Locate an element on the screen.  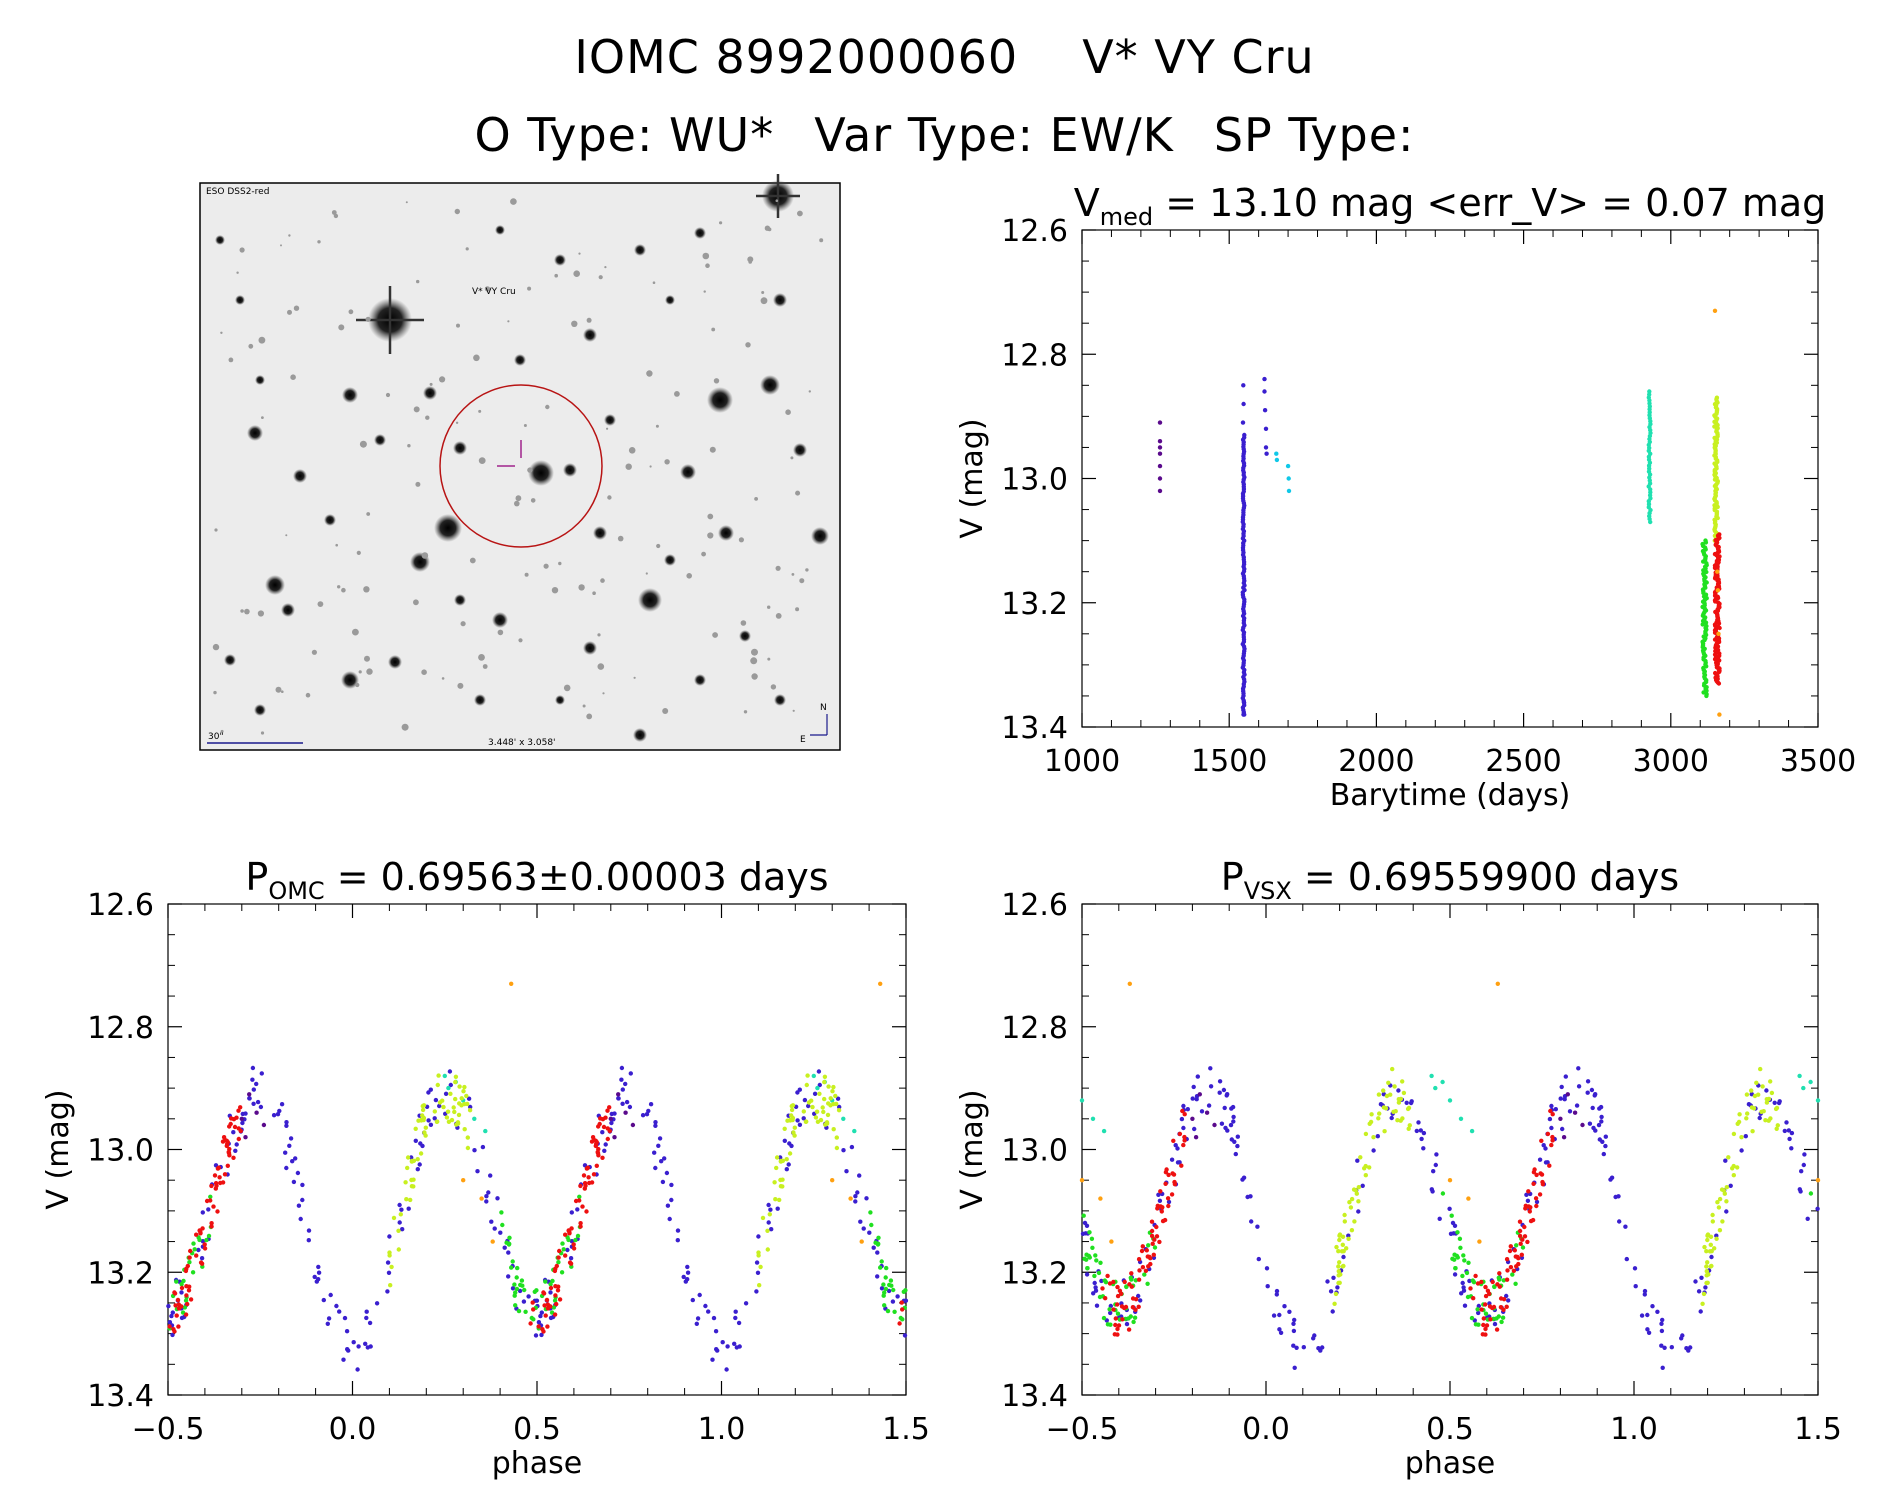
x-tick-label: 0.0 is located at coordinates (353, 1429).